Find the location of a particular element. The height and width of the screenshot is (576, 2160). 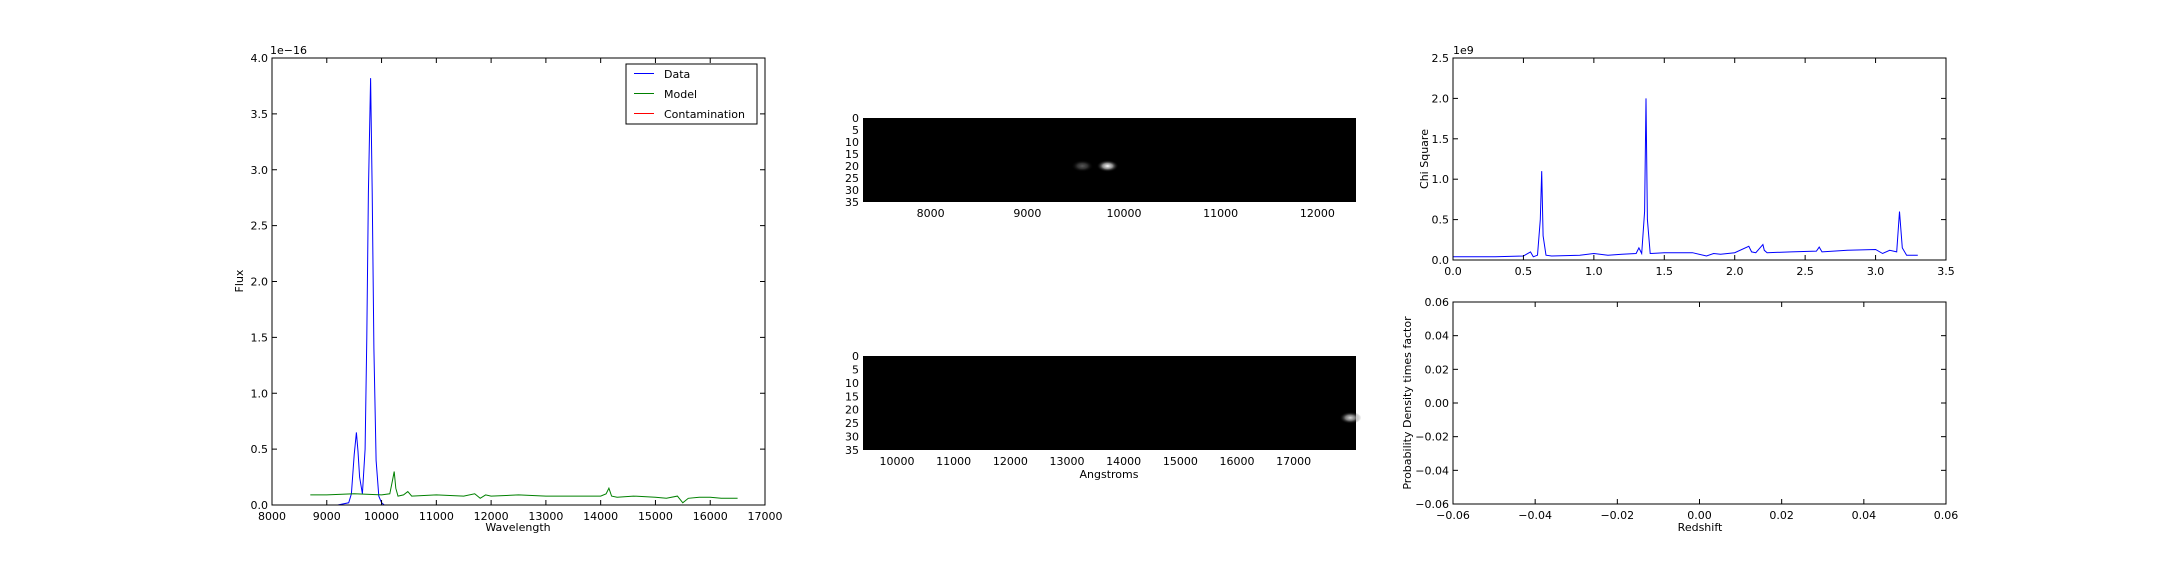

y-tick-label: 0 is located at coordinates (855, 118).